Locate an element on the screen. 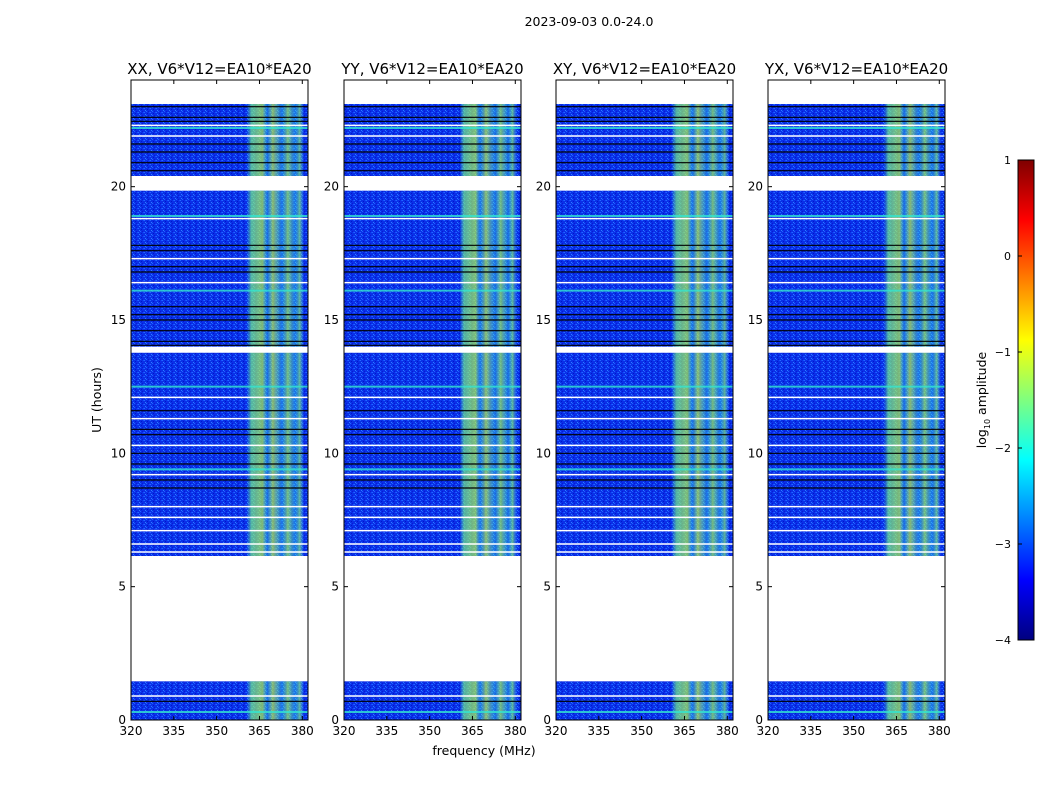  panel-title: YY, V6*V12=EA10*EA20 is located at coordinates (431, 69).